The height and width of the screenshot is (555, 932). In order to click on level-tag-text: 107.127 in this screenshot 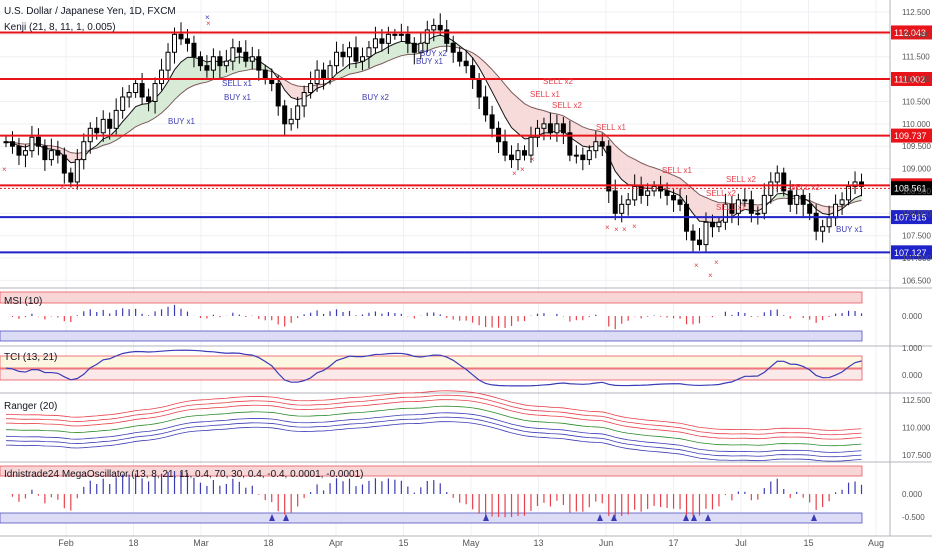, I will do `click(910, 253)`.